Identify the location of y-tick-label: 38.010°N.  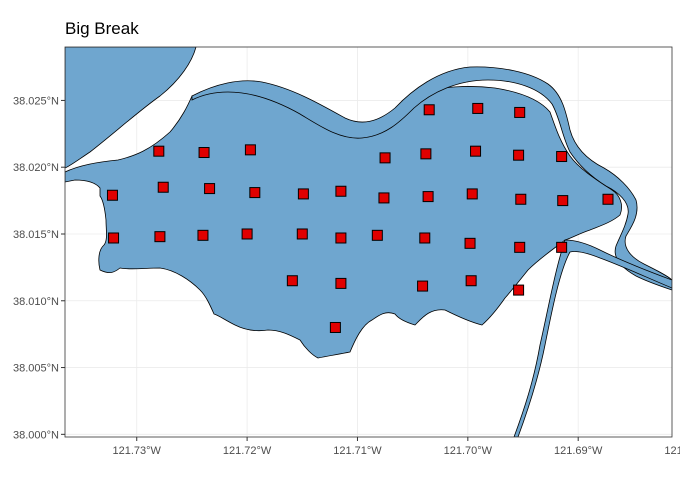
(36, 302).